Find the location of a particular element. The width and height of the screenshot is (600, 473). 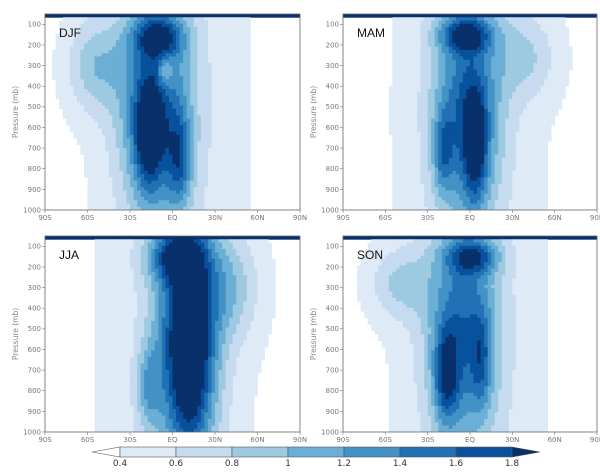

season-label: SON is located at coordinates (370, 255).